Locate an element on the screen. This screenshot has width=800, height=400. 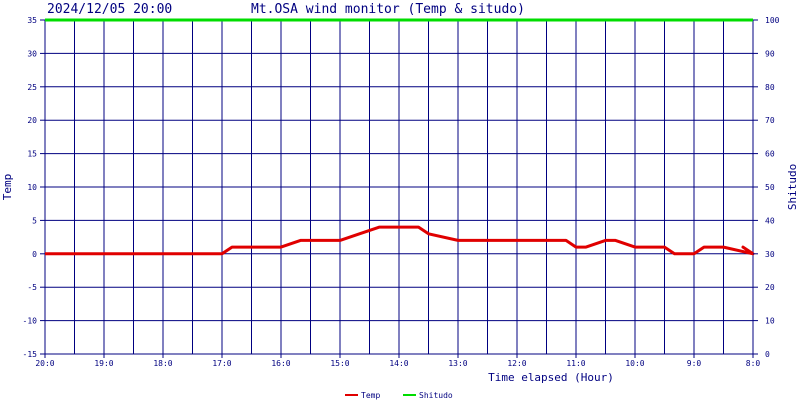
y-tick-label-left: 35 is located at coordinates (32, 20).